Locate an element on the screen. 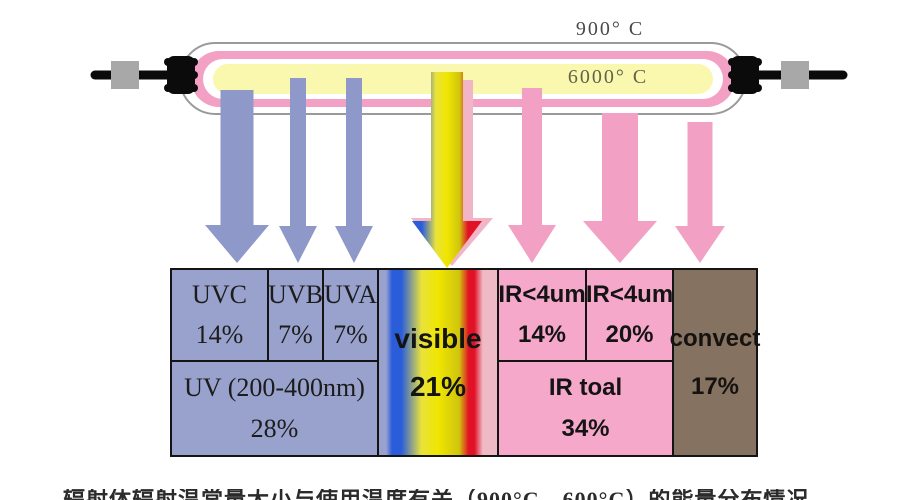 The image size is (900, 500). left-seal is located at coordinates (181, 75).